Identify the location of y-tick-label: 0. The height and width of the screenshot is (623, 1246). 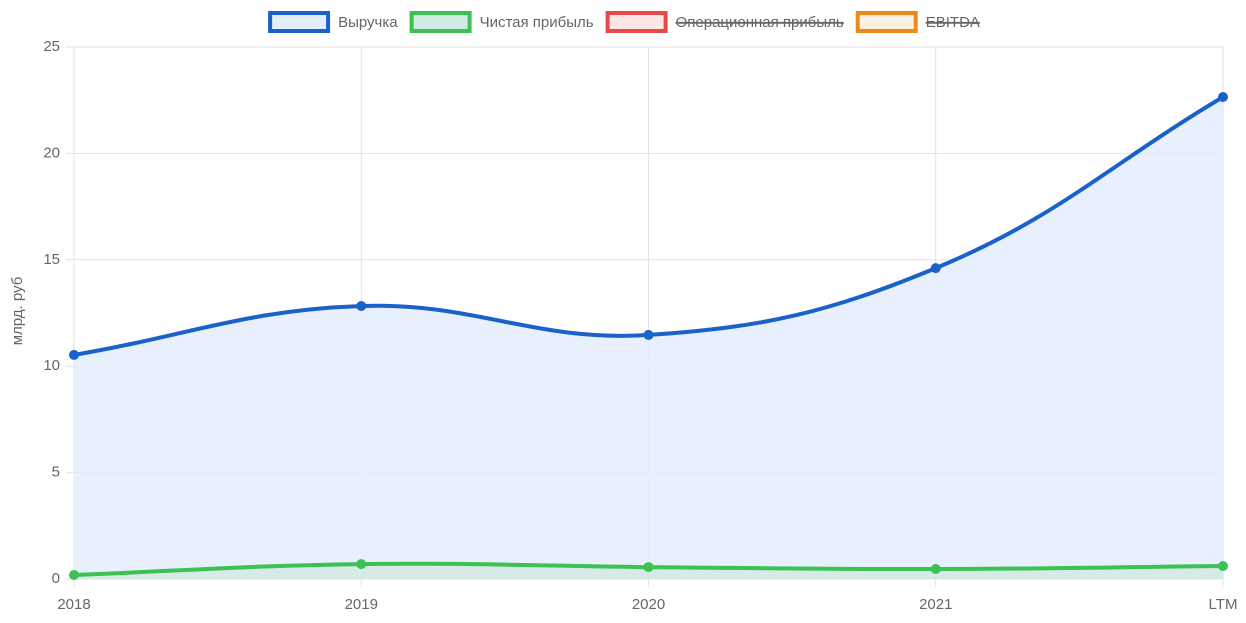
(56, 578).